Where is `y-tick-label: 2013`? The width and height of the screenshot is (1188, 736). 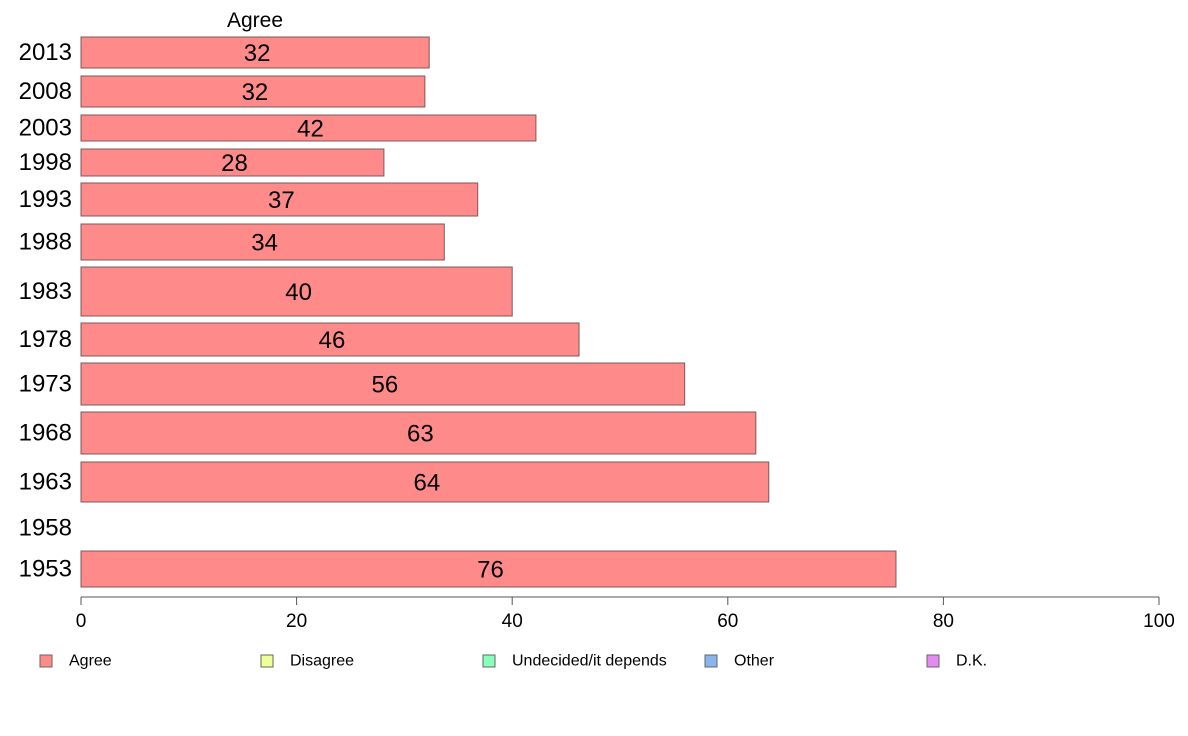 y-tick-label: 2013 is located at coordinates (45, 52).